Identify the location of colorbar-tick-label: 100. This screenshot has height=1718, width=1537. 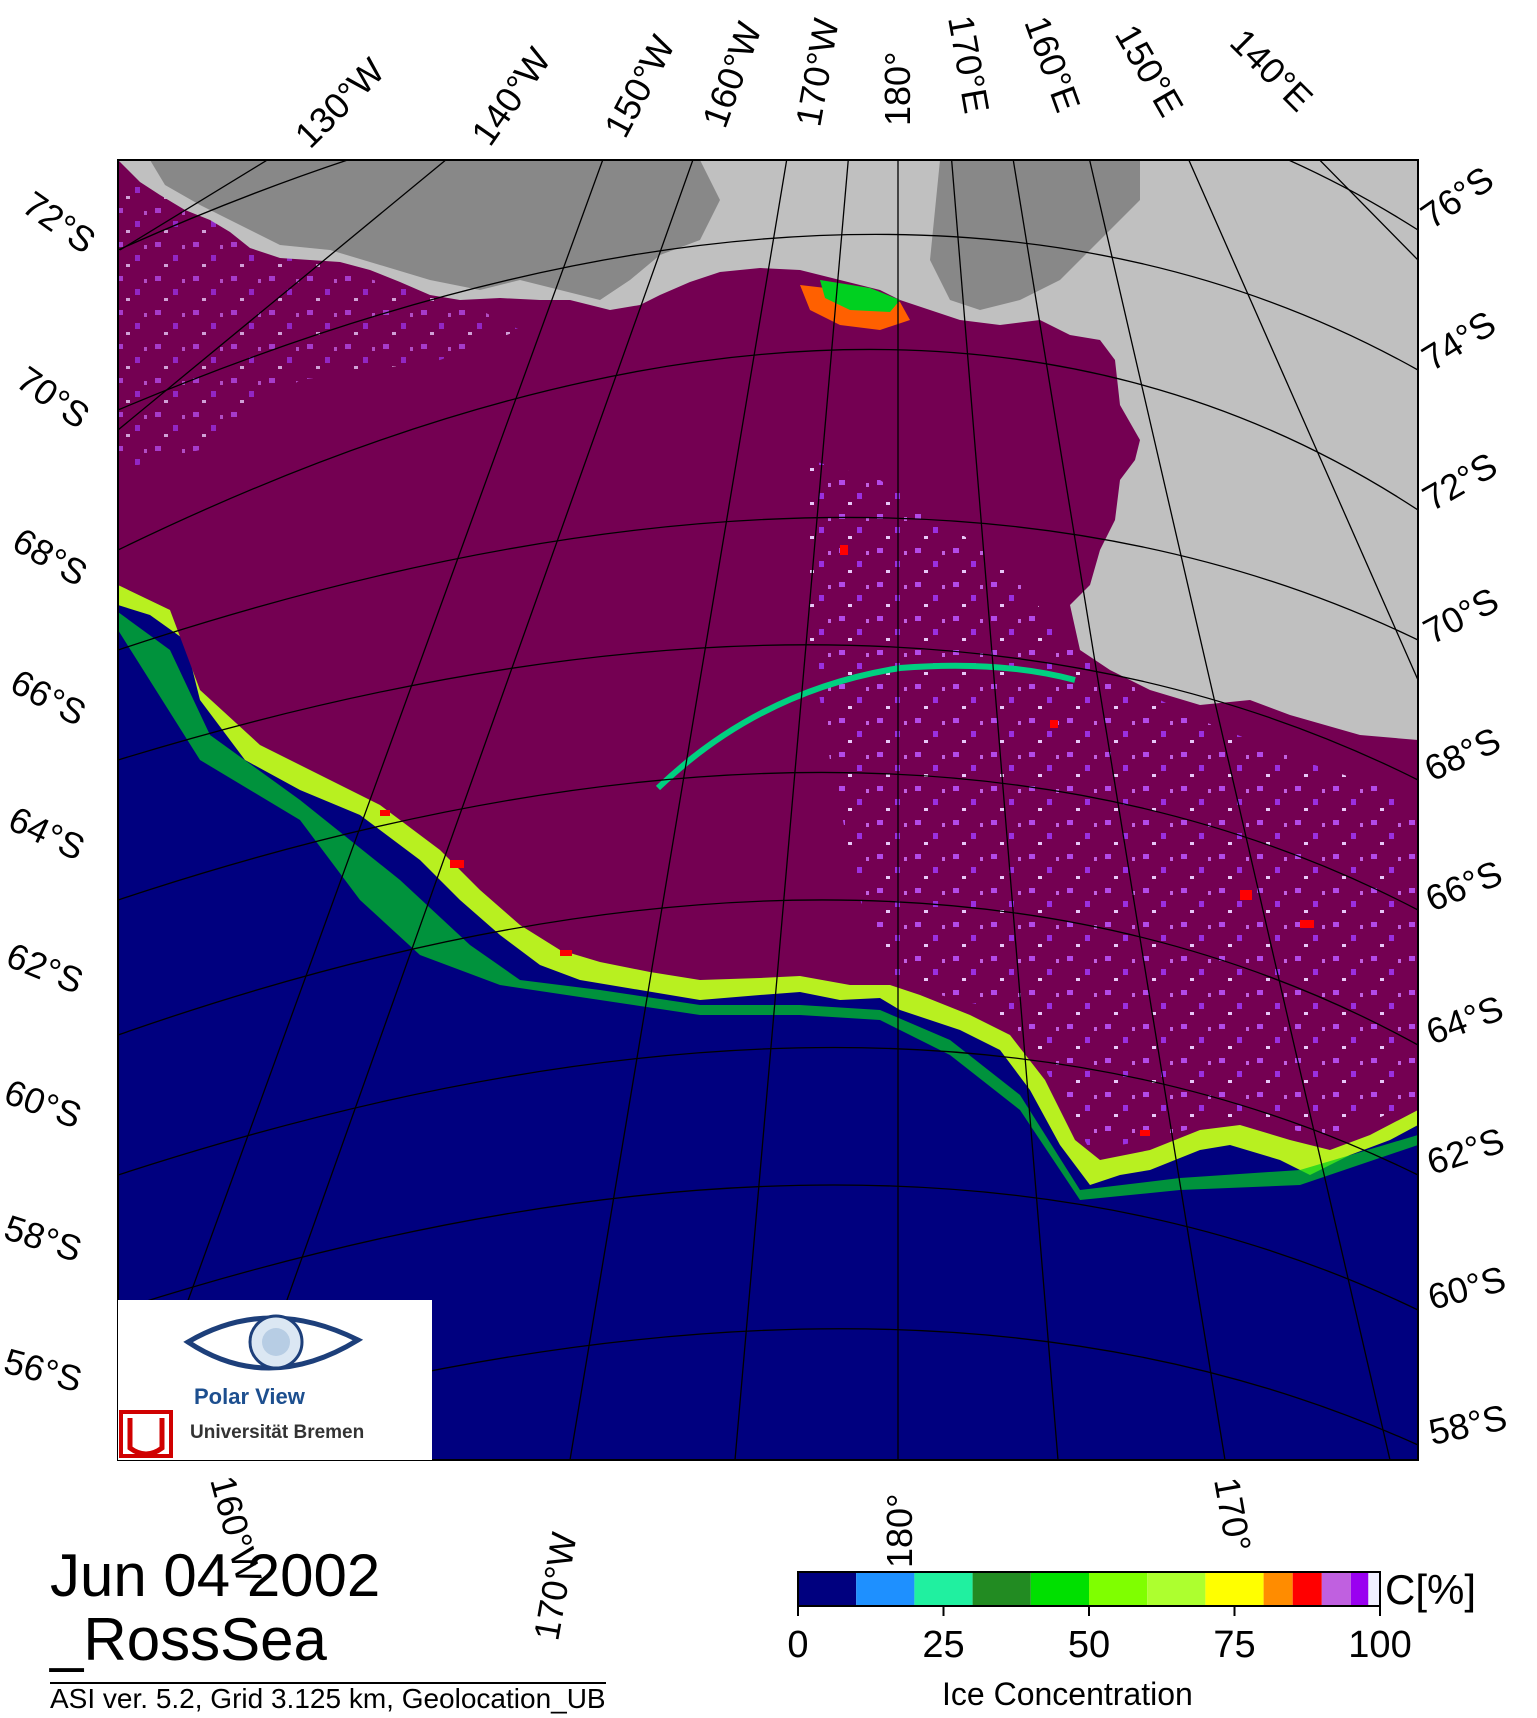
(1380, 1645).